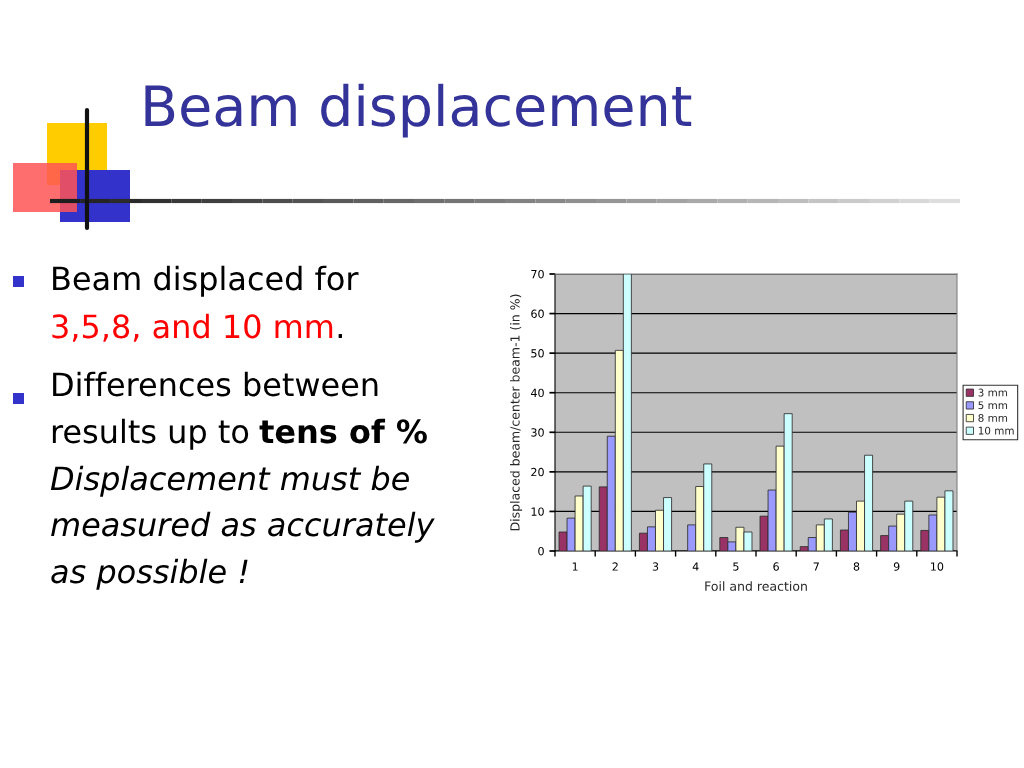 The image size is (1024, 768). What do you see at coordinates (776, 566) in the screenshot?
I see `x-tick-label: 6` at bounding box center [776, 566].